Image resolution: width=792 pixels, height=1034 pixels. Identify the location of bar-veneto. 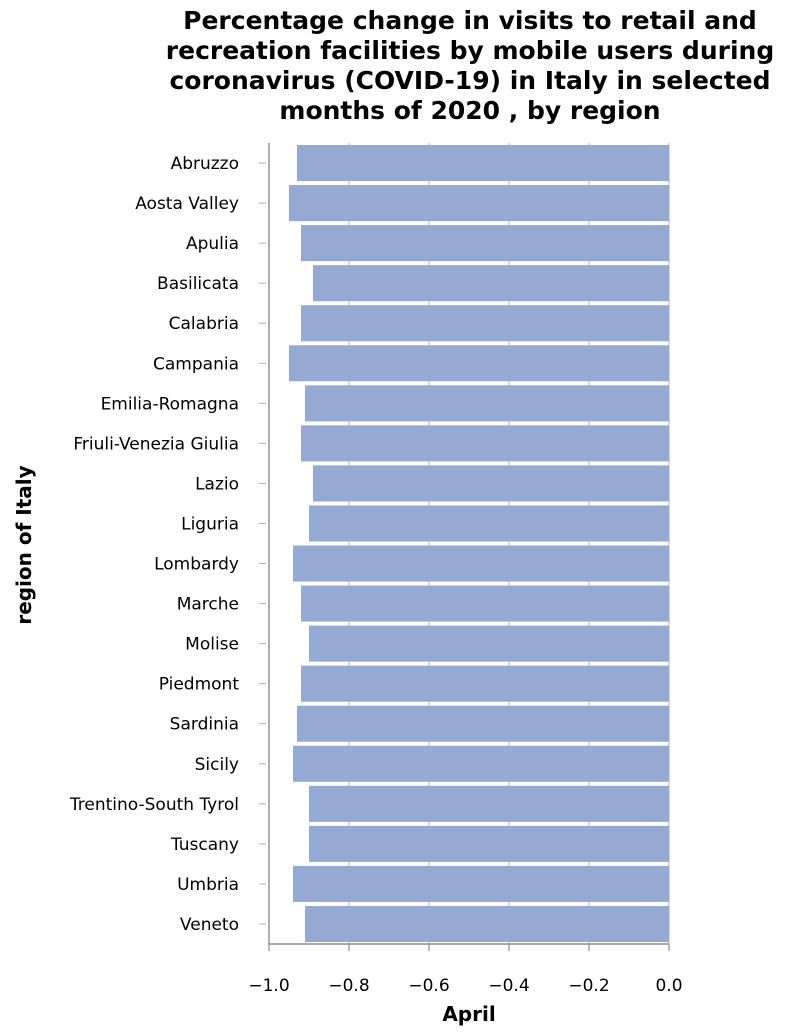
(487, 923).